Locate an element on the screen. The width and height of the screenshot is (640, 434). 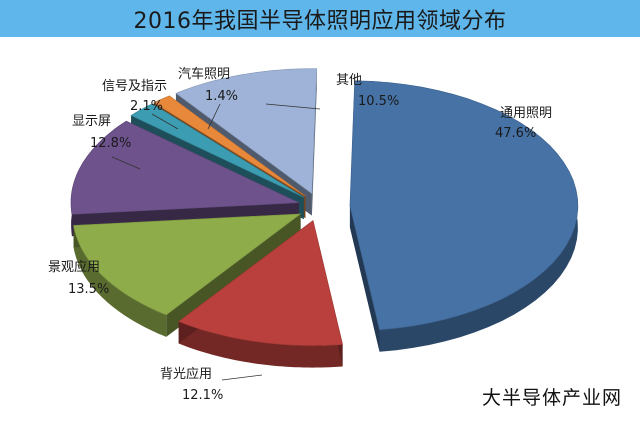
slice-label: 汽车照明 is located at coordinates (204, 74).